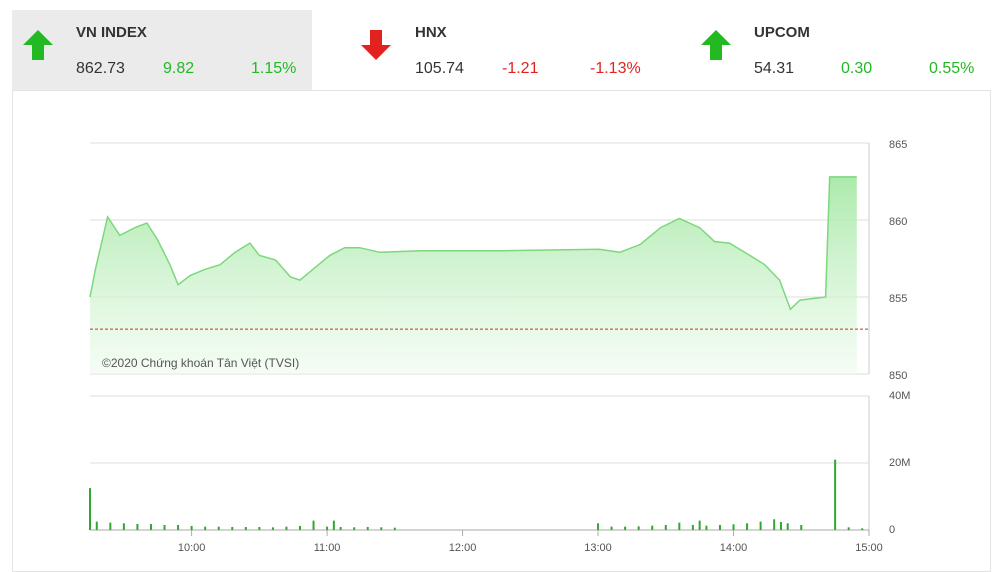 The height and width of the screenshot is (572, 1004). What do you see at coordinates (615, 68) in the screenshot?
I see `index-percent: -1.13%` at bounding box center [615, 68].